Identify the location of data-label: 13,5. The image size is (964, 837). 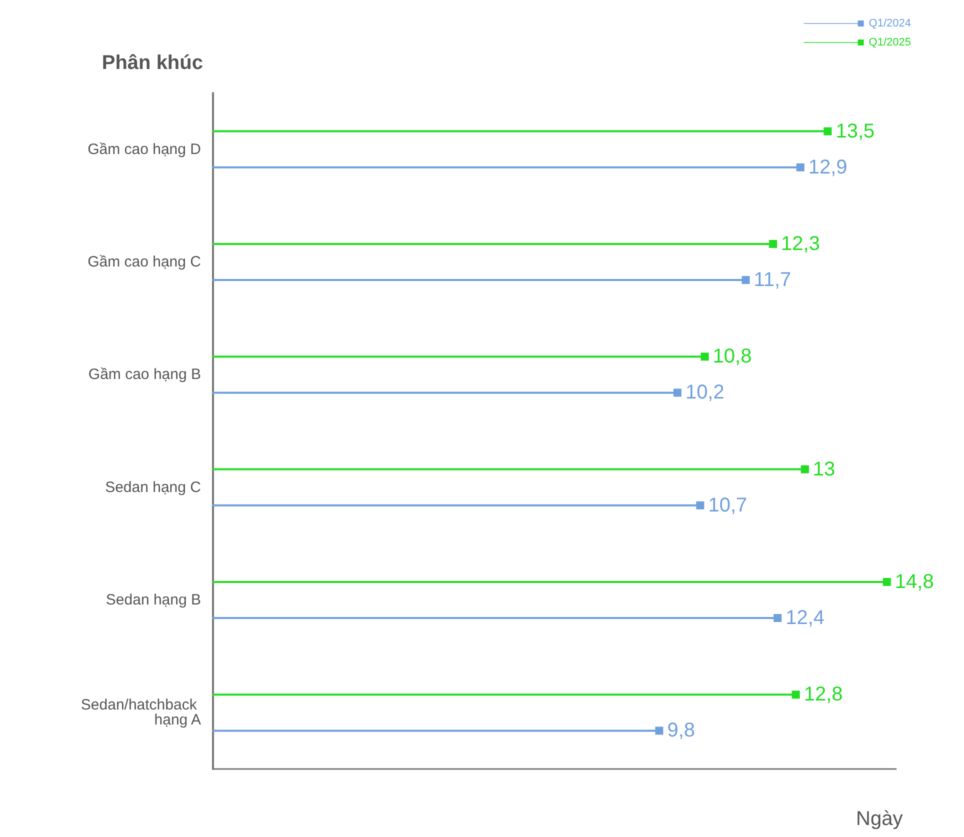
(855, 131).